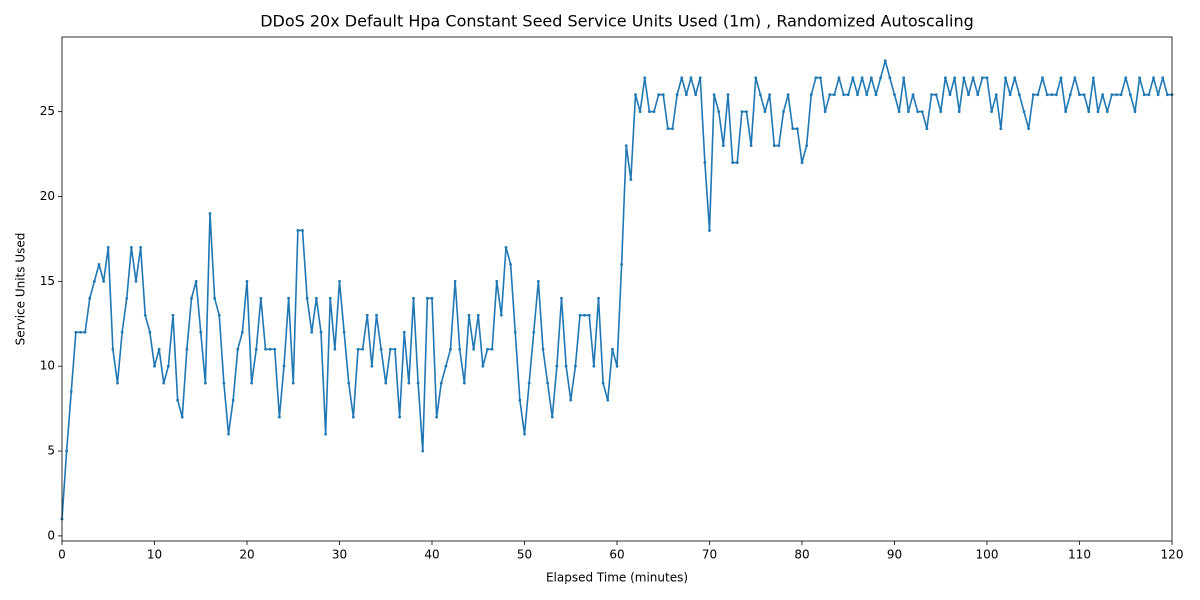  I want to click on x-tick-label: 70, so click(709, 555).